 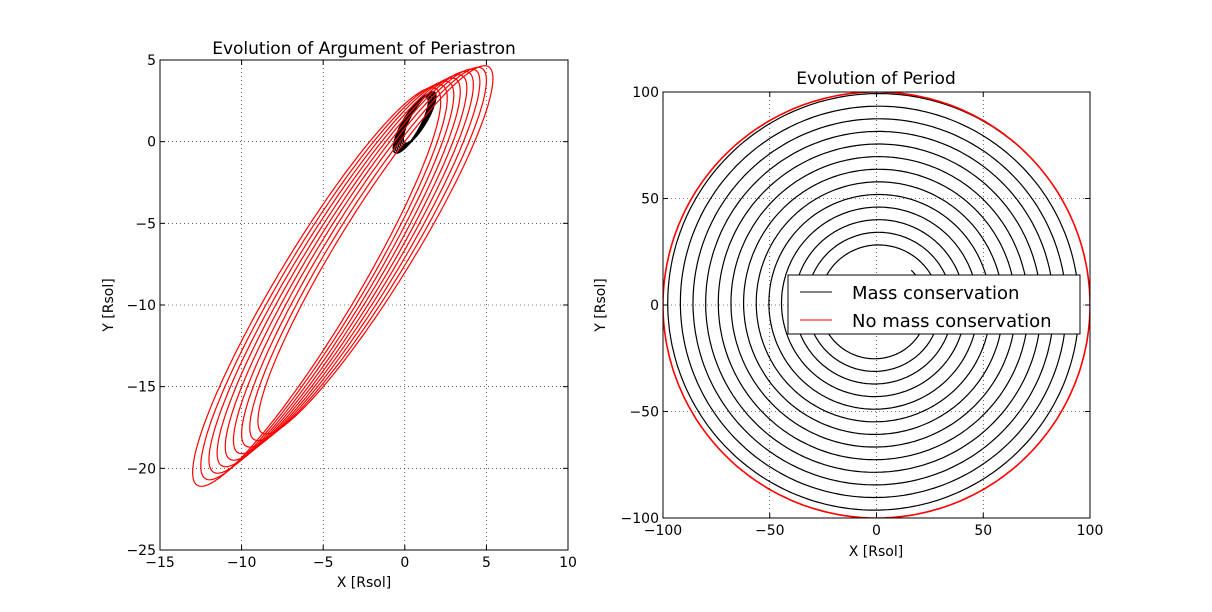 I want to click on legend-label-mass-conservation: Mass conservation, so click(x=935, y=293).